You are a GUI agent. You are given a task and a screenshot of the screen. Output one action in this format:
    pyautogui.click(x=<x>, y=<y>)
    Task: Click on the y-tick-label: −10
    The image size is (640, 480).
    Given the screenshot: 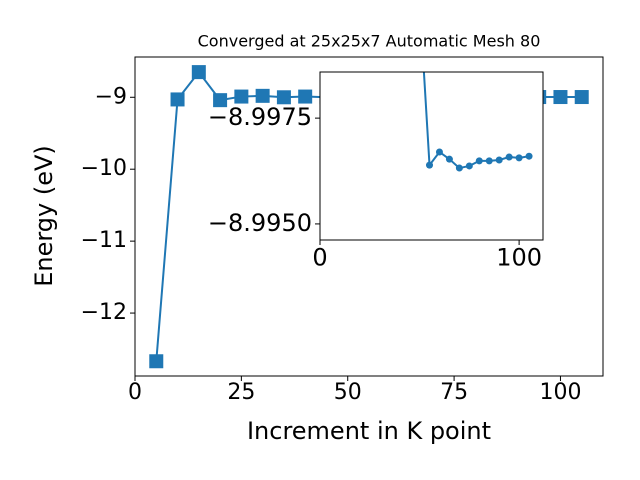 What is the action you would take?
    pyautogui.click(x=104, y=168)
    